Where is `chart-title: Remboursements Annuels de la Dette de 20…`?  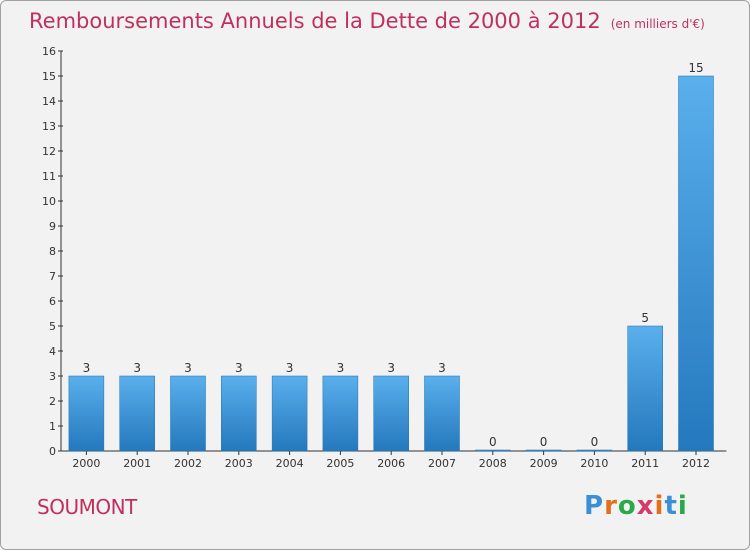 chart-title: Remboursements Annuels de la Dette de 20… is located at coordinates (367, 21).